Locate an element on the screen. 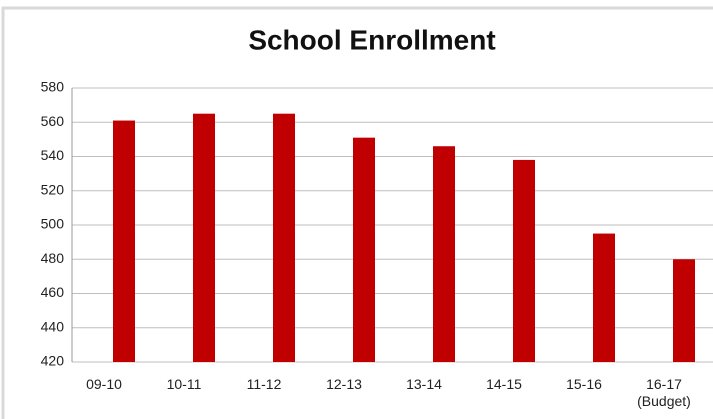 This screenshot has width=713, height=419. y-tick-label: 460 is located at coordinates (53, 292).